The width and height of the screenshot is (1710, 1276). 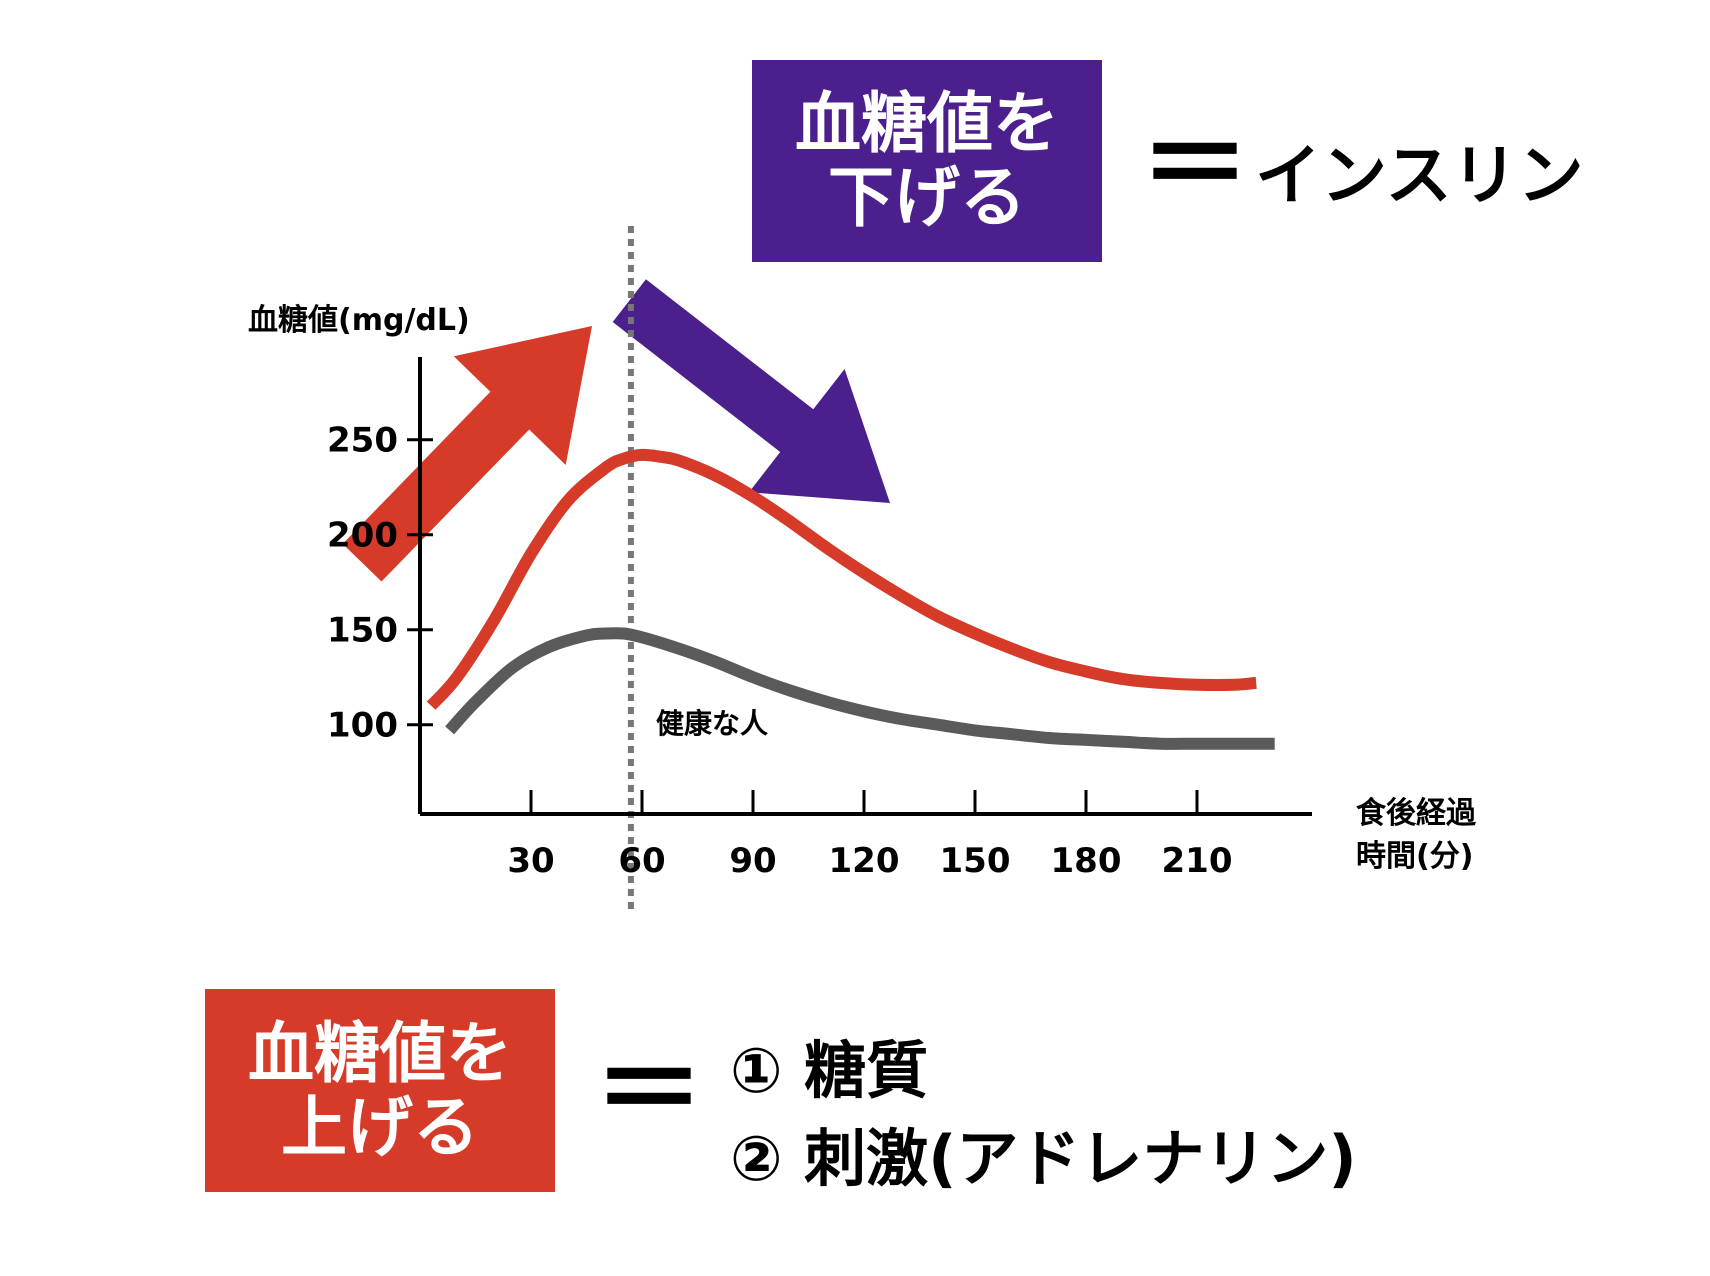 I want to click on up-arrow, so click(x=467, y=454).